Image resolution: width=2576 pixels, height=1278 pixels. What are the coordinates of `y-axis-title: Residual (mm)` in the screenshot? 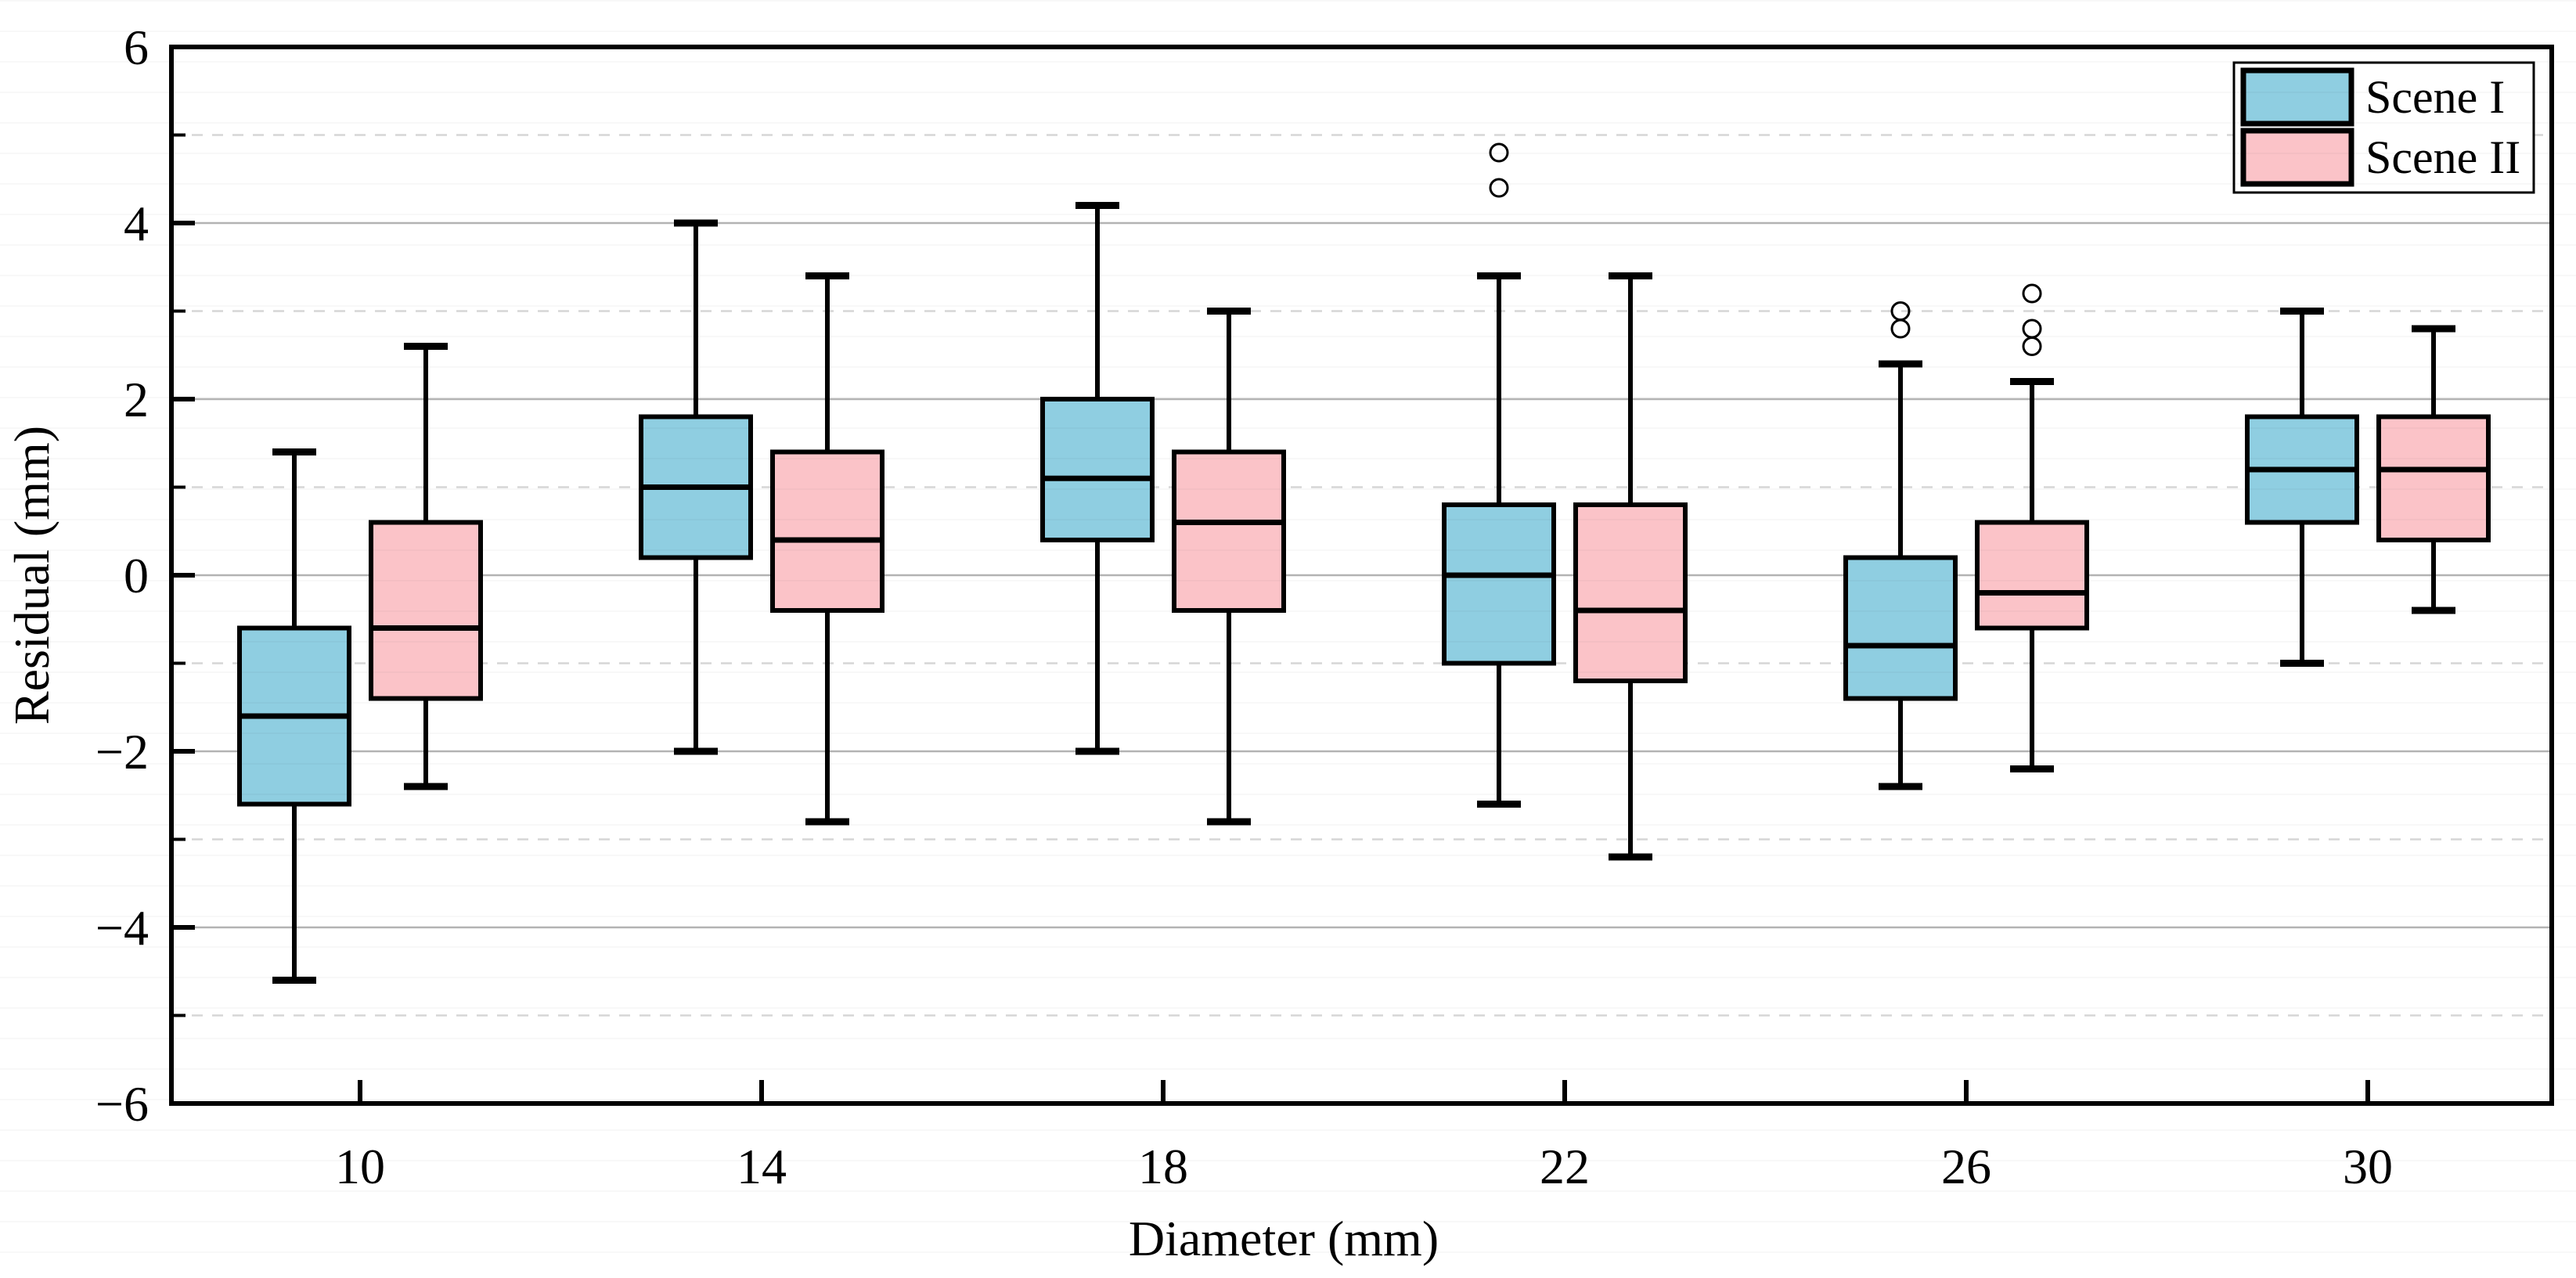 It's located at (31, 575).